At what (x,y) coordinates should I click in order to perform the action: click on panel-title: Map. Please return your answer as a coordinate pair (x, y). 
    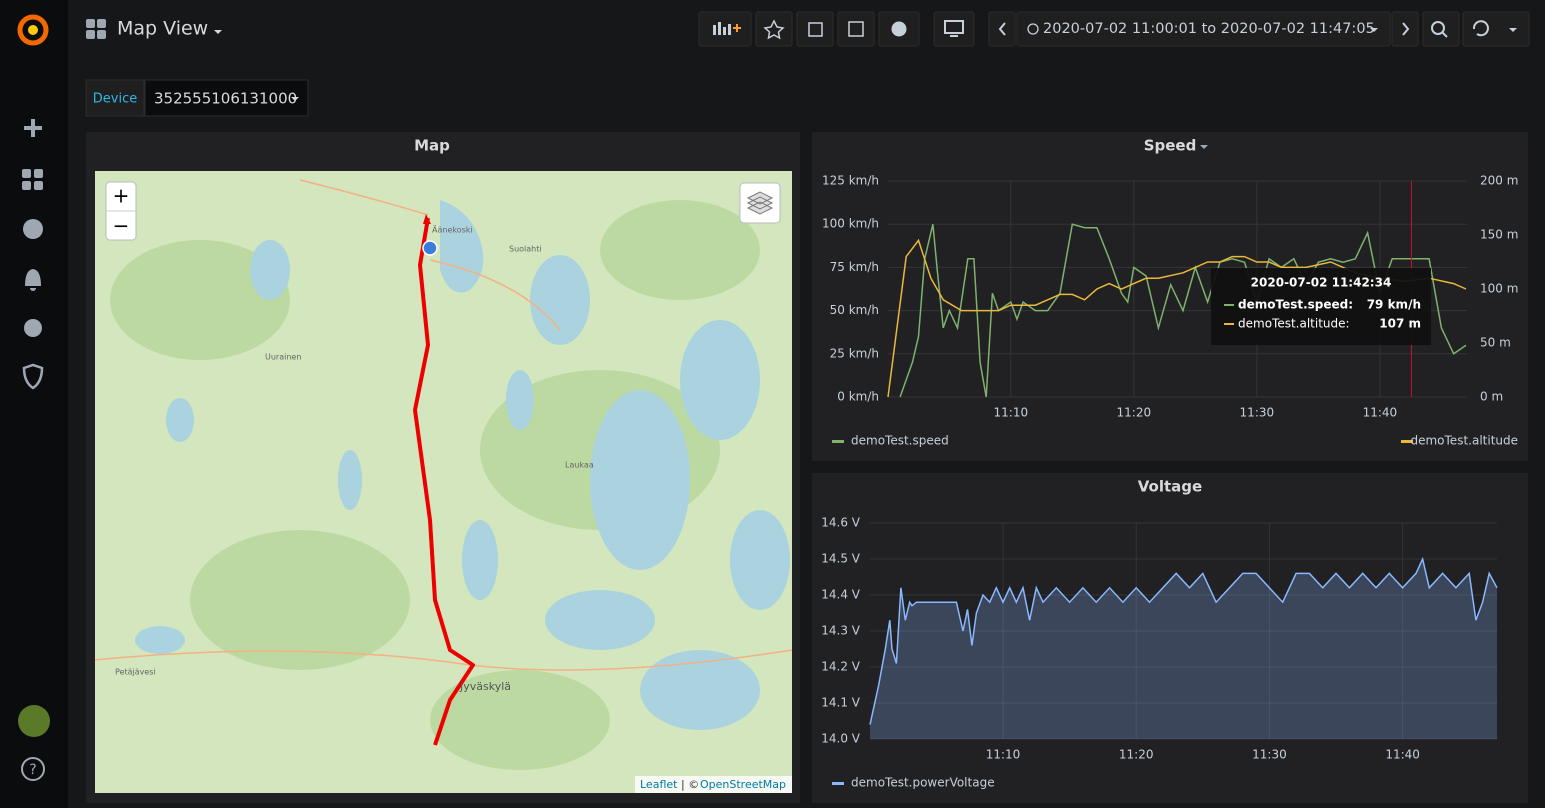
    Looking at the image, I should click on (432, 146).